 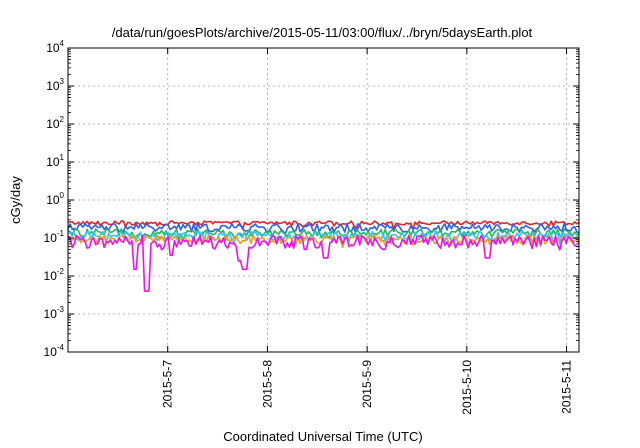 I want to click on x-axis-label: Coordinated Universal Time (UTC), so click(x=322, y=436).